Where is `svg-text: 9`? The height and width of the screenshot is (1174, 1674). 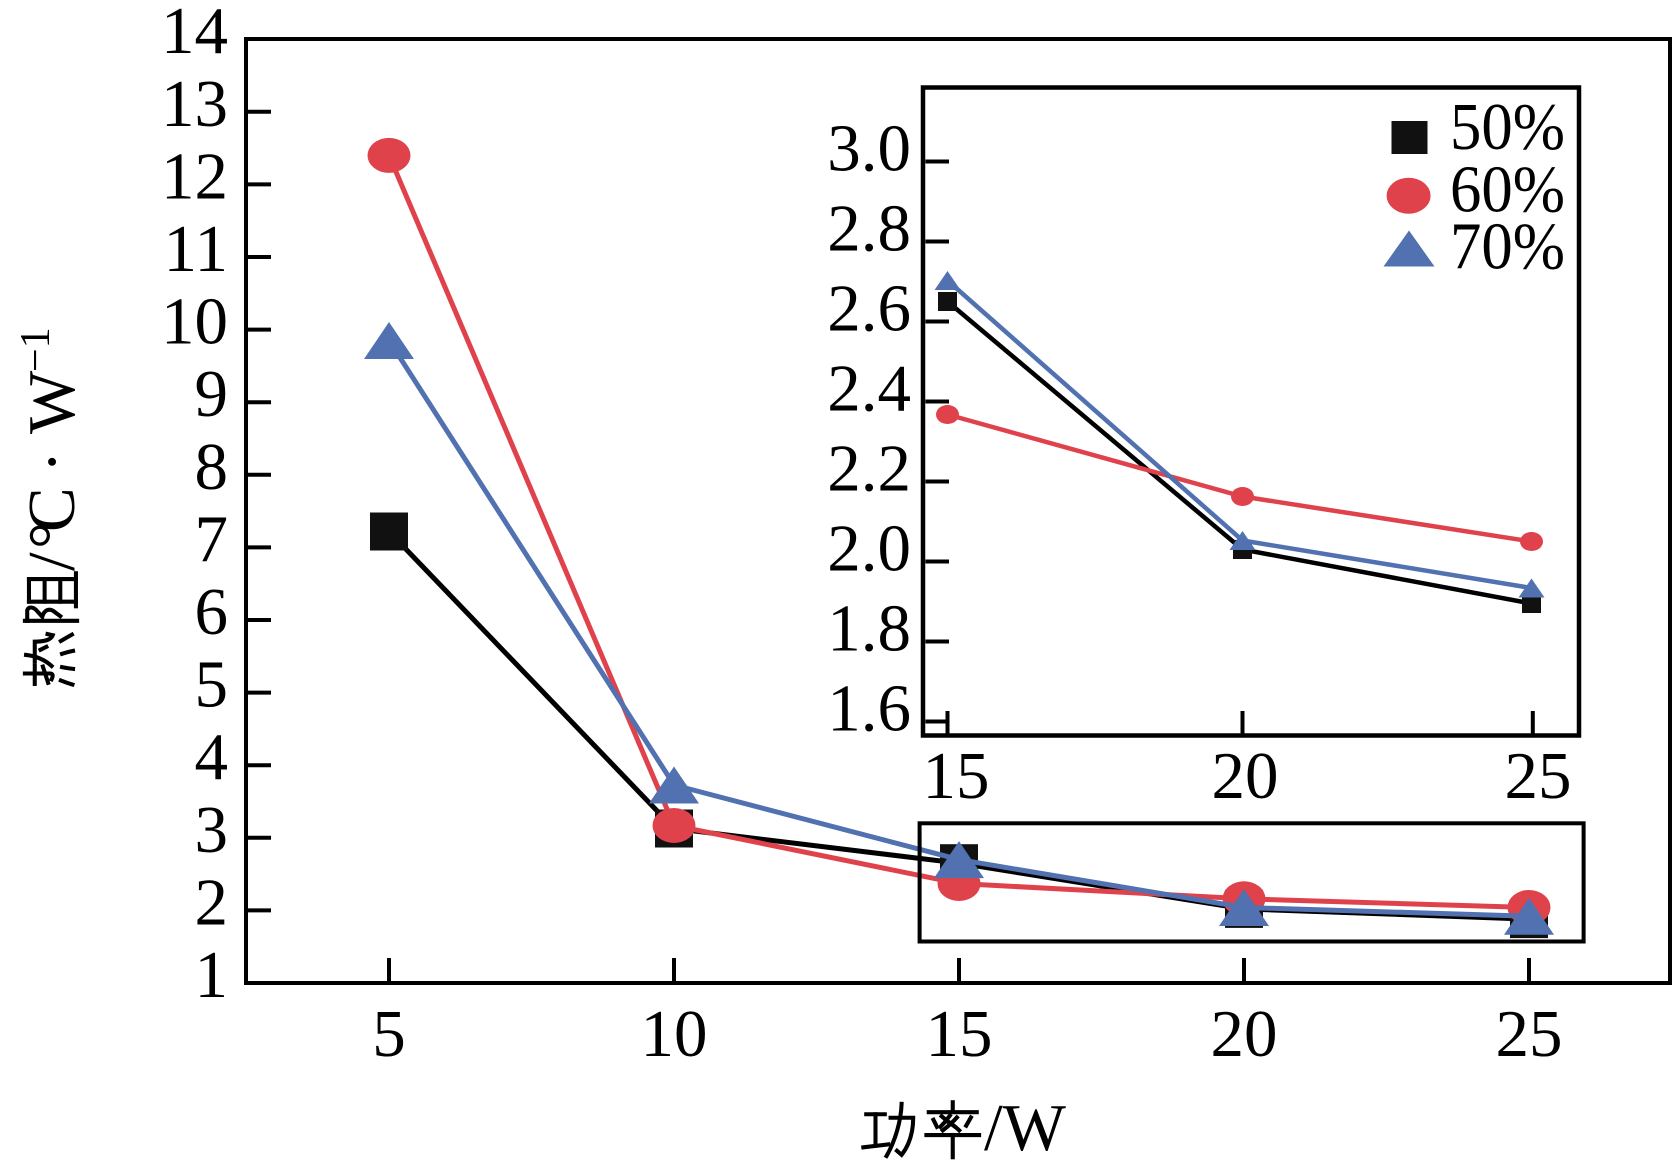
svg-text: 9 is located at coordinates (212, 394).